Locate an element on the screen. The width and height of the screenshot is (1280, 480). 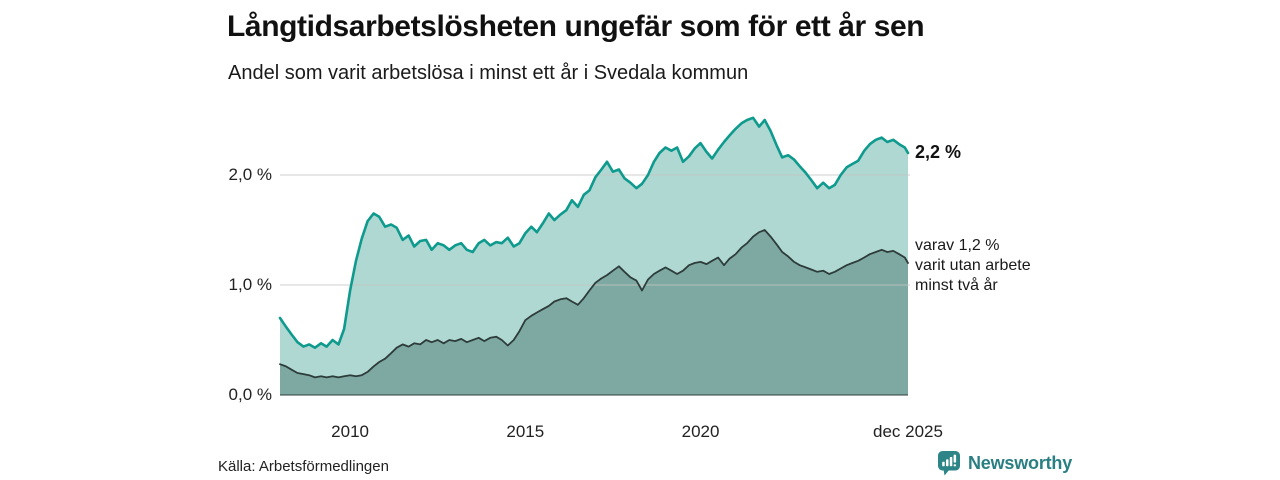
newsworthy-logo-icon is located at coordinates (949, 463).